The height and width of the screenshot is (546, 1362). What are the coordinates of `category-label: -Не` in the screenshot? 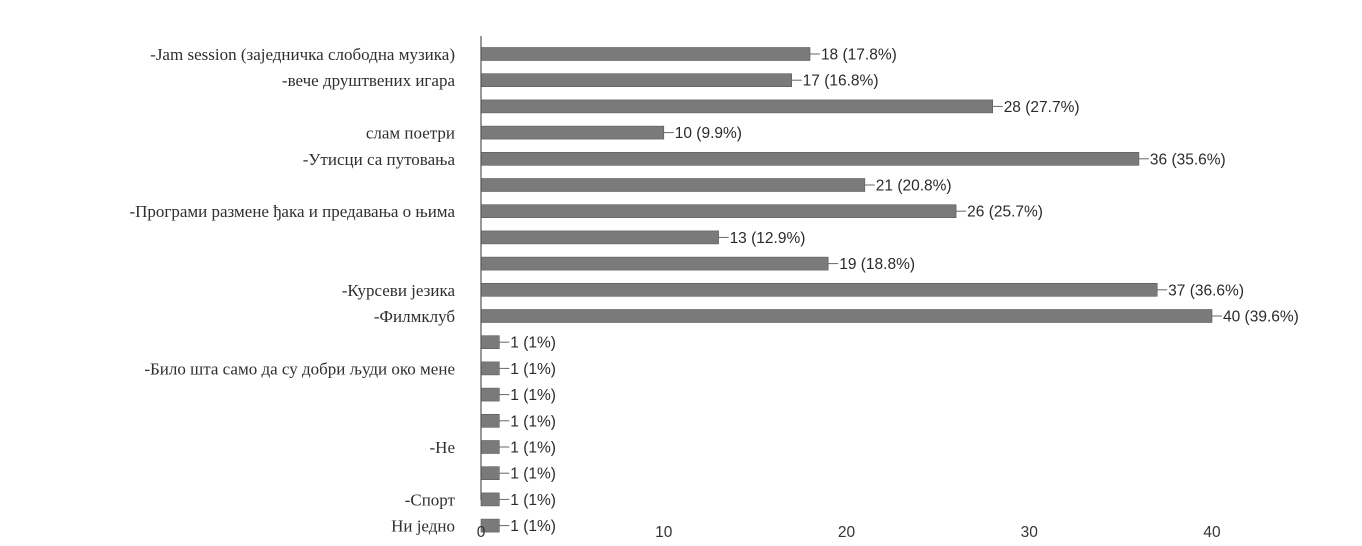 It's located at (442, 447).